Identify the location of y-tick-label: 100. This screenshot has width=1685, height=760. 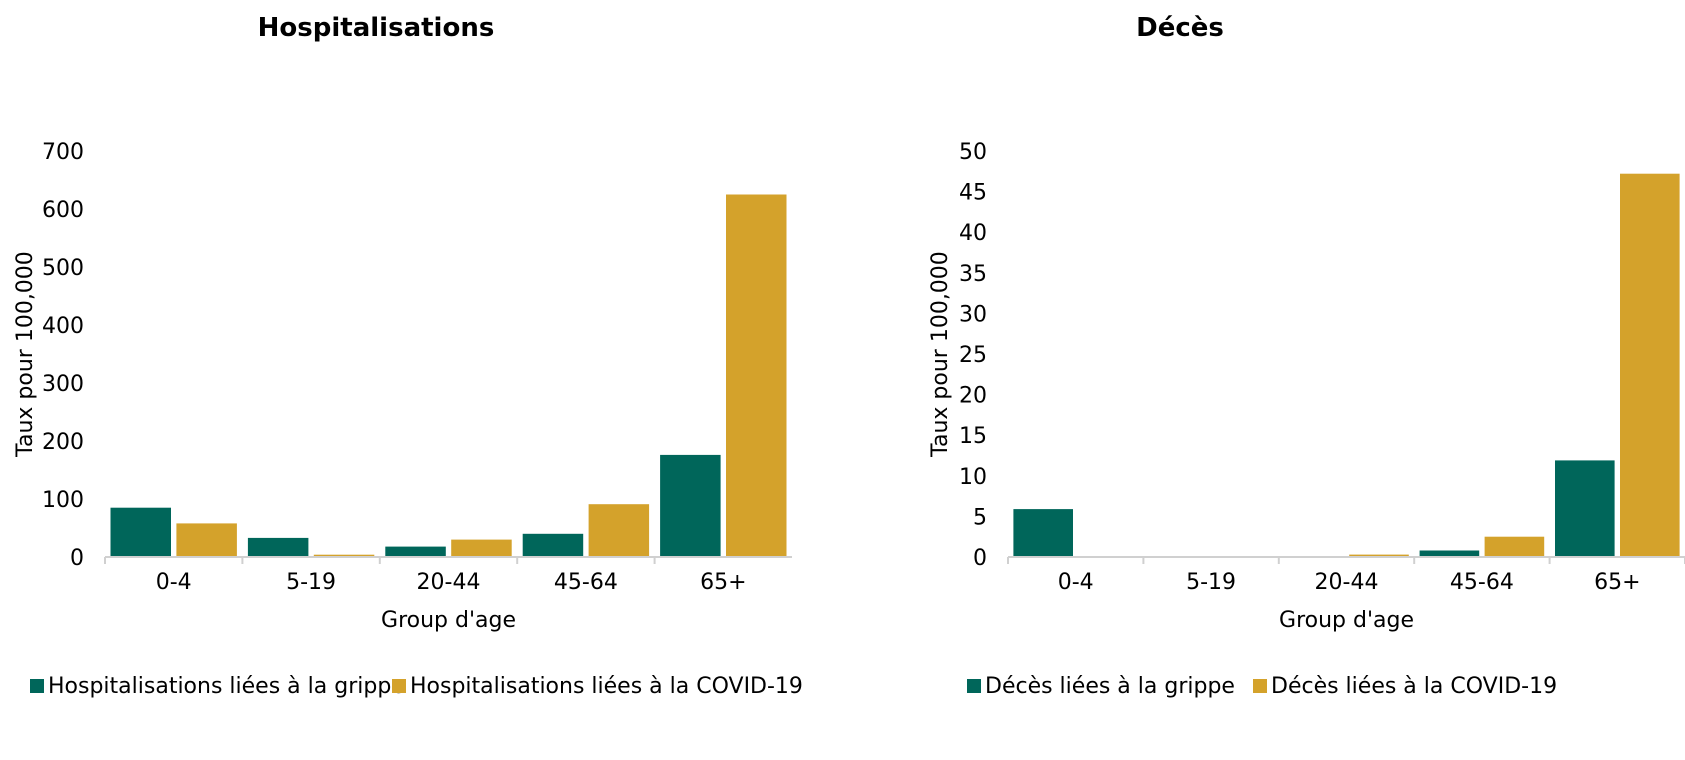
(63, 500).